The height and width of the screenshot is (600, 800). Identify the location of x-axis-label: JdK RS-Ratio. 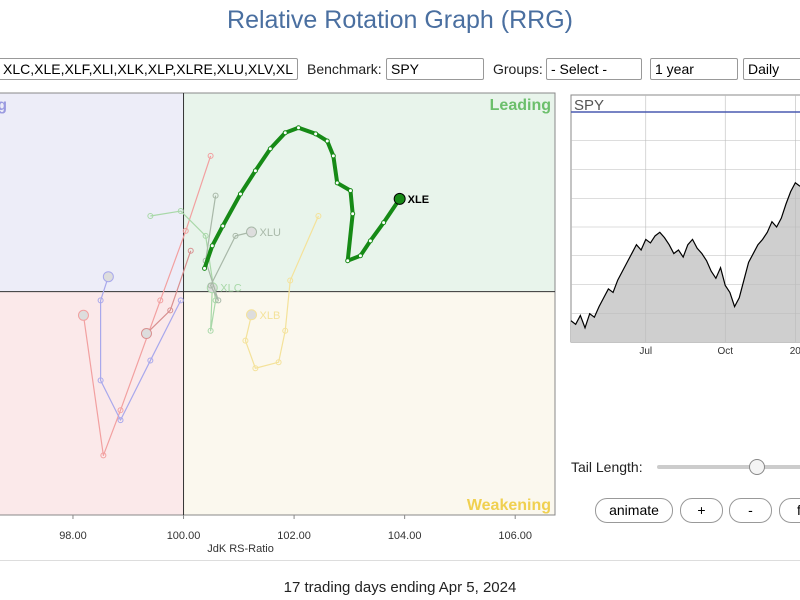
(240, 549).